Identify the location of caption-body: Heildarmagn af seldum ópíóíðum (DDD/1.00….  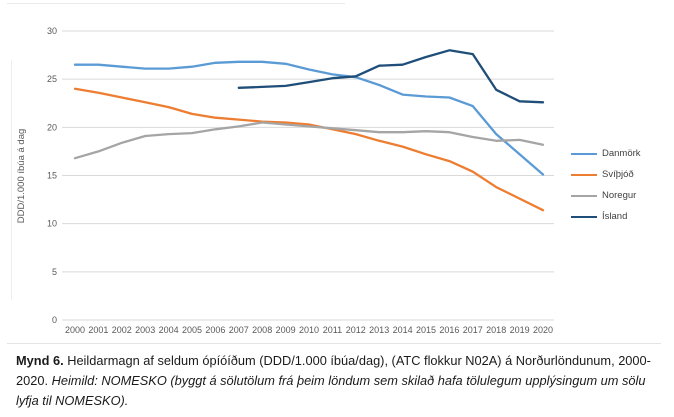
(333, 370).